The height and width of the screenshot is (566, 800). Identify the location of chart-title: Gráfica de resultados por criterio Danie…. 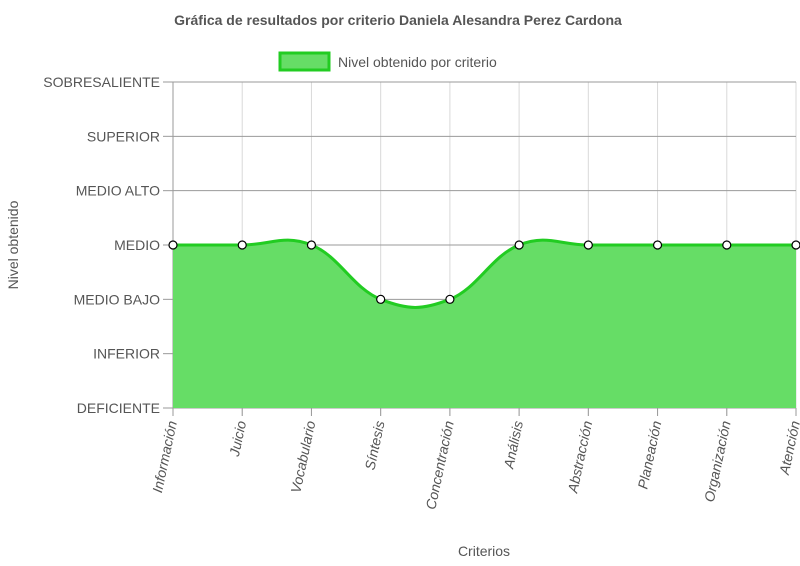
(398, 20).